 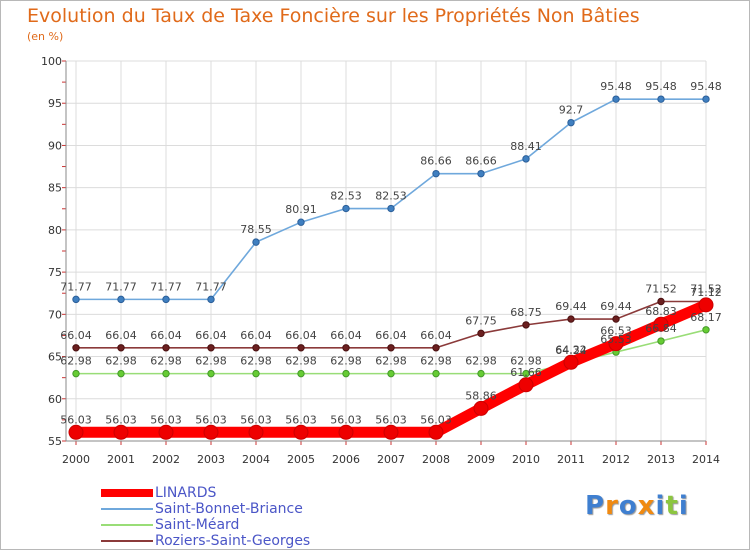 I want to click on legend-item: LINARDS, so click(x=231, y=493).